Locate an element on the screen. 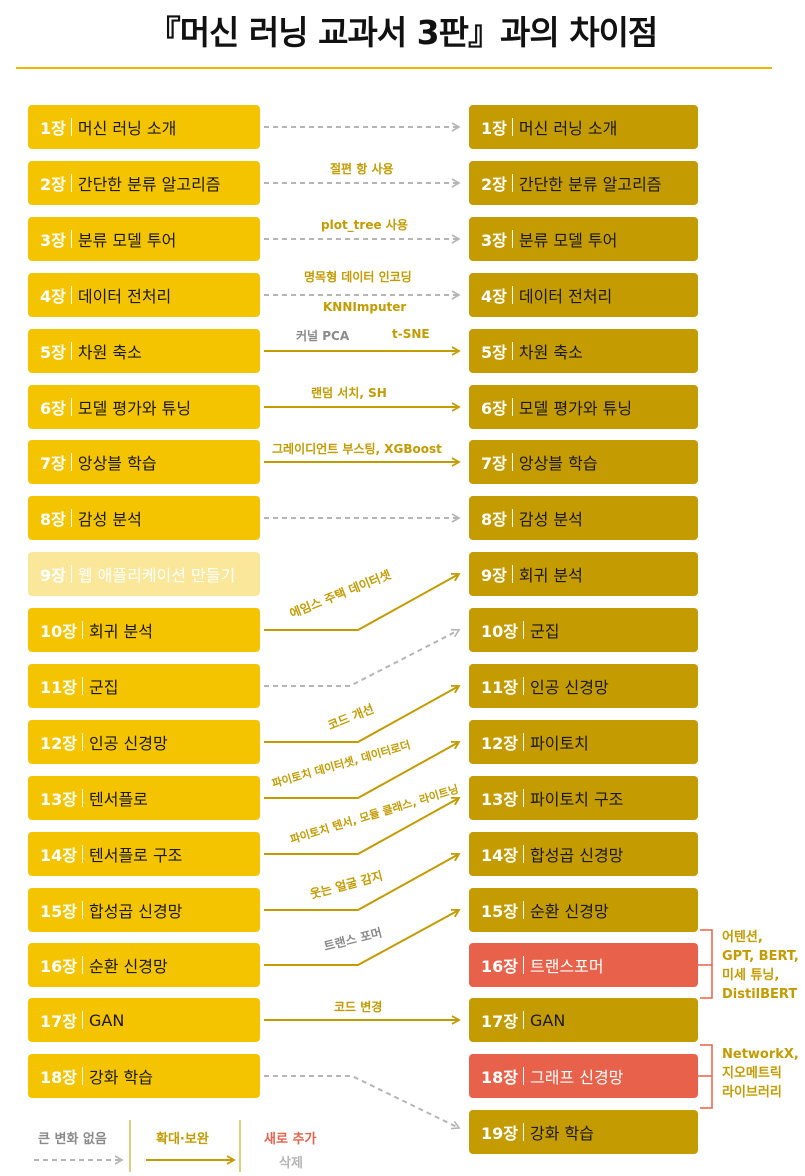 Image resolution: width=805 pixels, height=1176 pixels. left-chapter-3: 3장 분류 모델 투어 is located at coordinates (144, 239).